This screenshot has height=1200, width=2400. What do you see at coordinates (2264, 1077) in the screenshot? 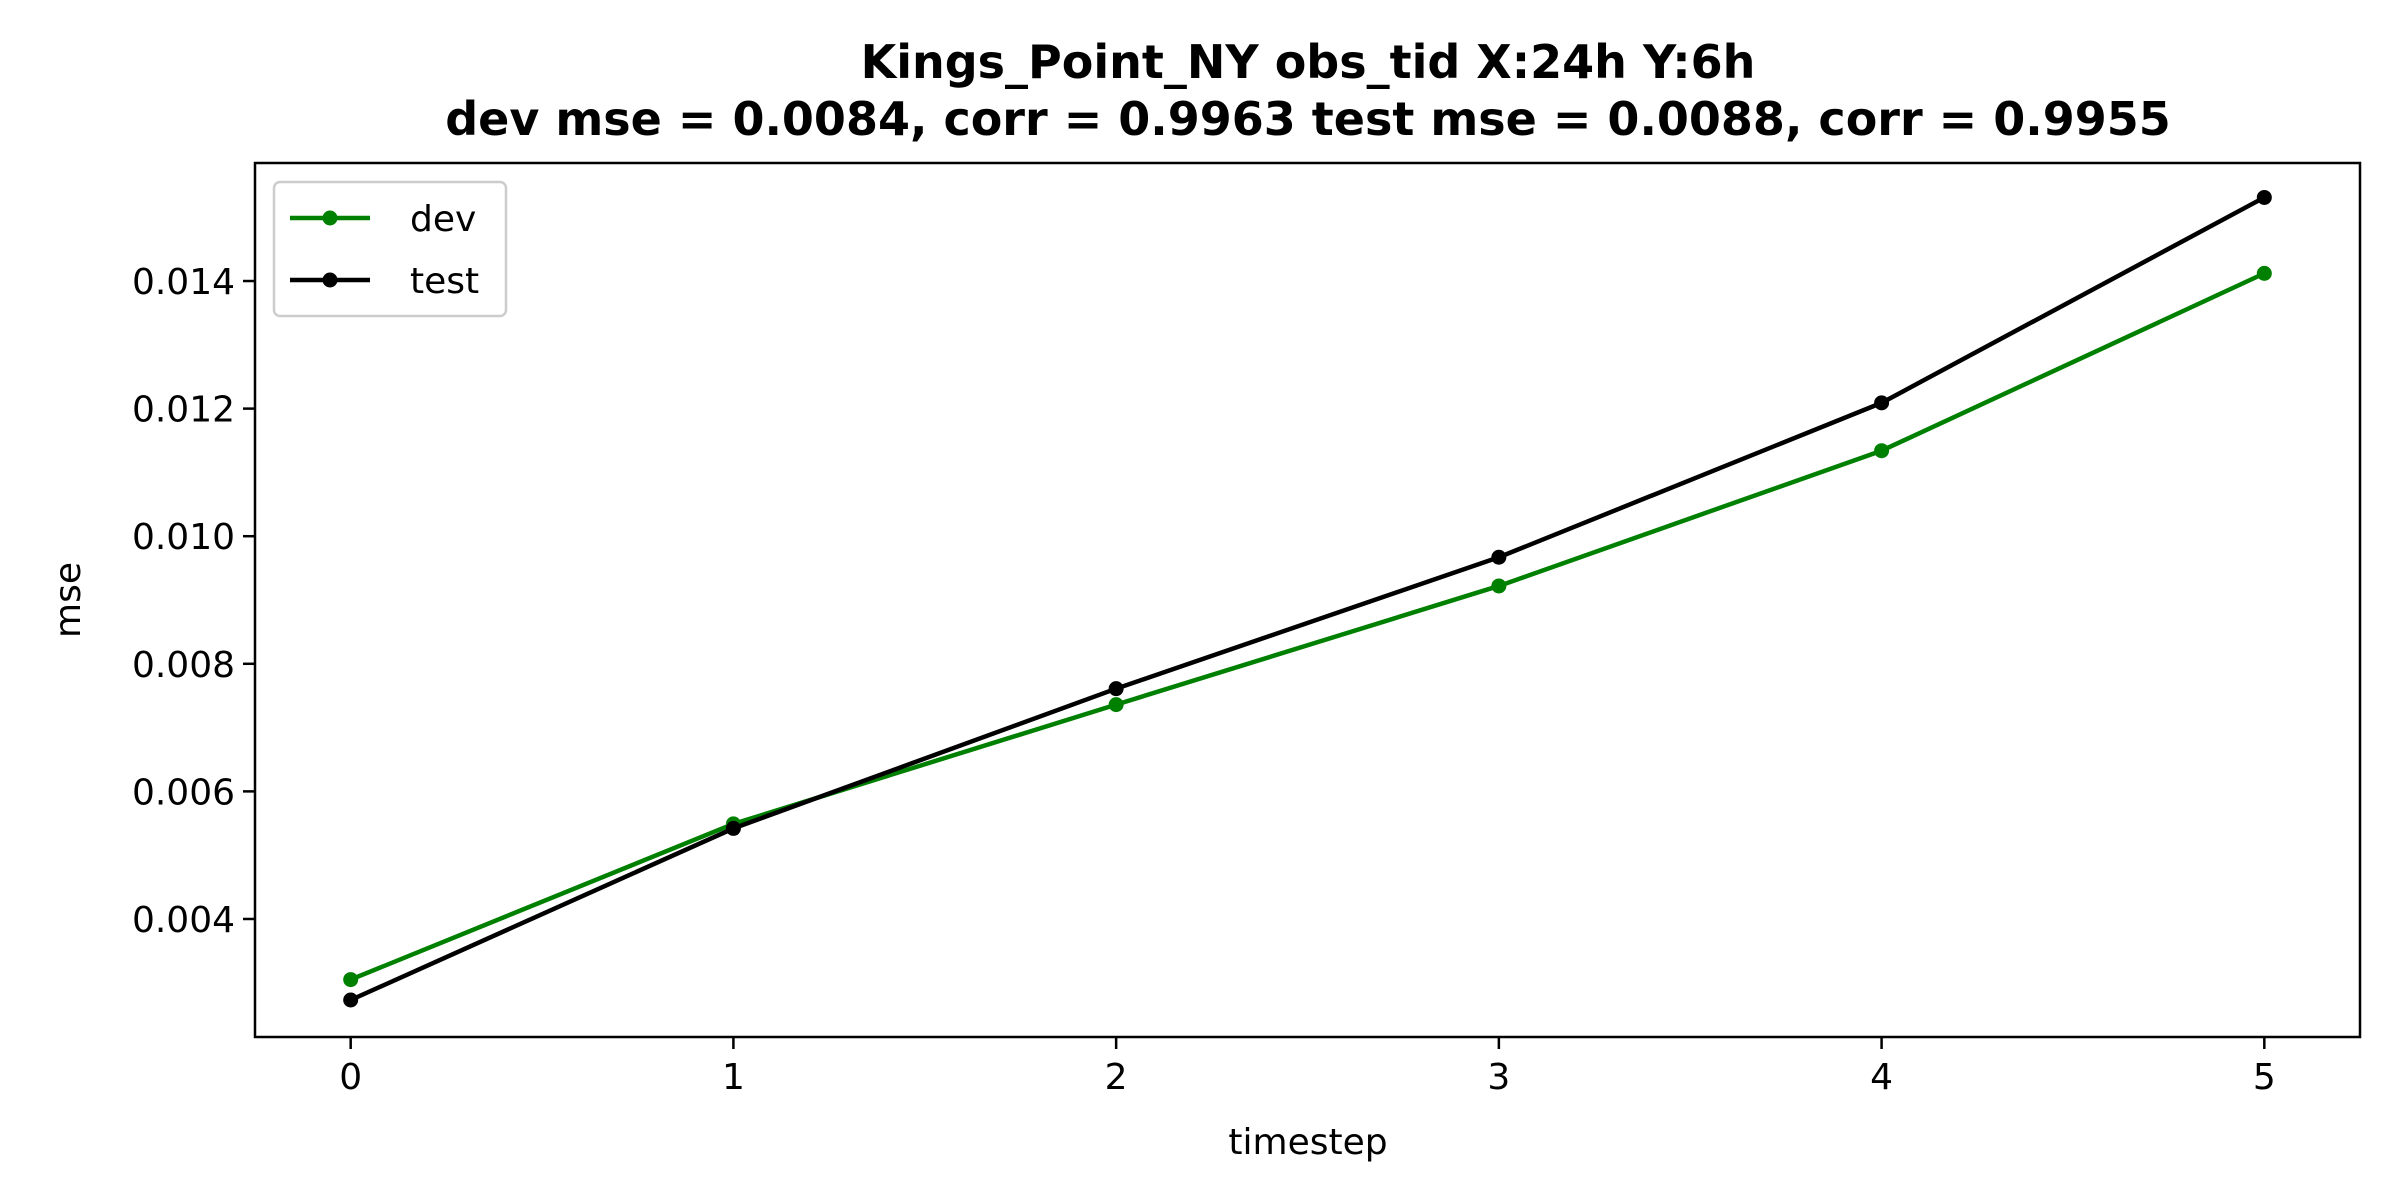
I see `x-tick-label: 5` at bounding box center [2264, 1077].